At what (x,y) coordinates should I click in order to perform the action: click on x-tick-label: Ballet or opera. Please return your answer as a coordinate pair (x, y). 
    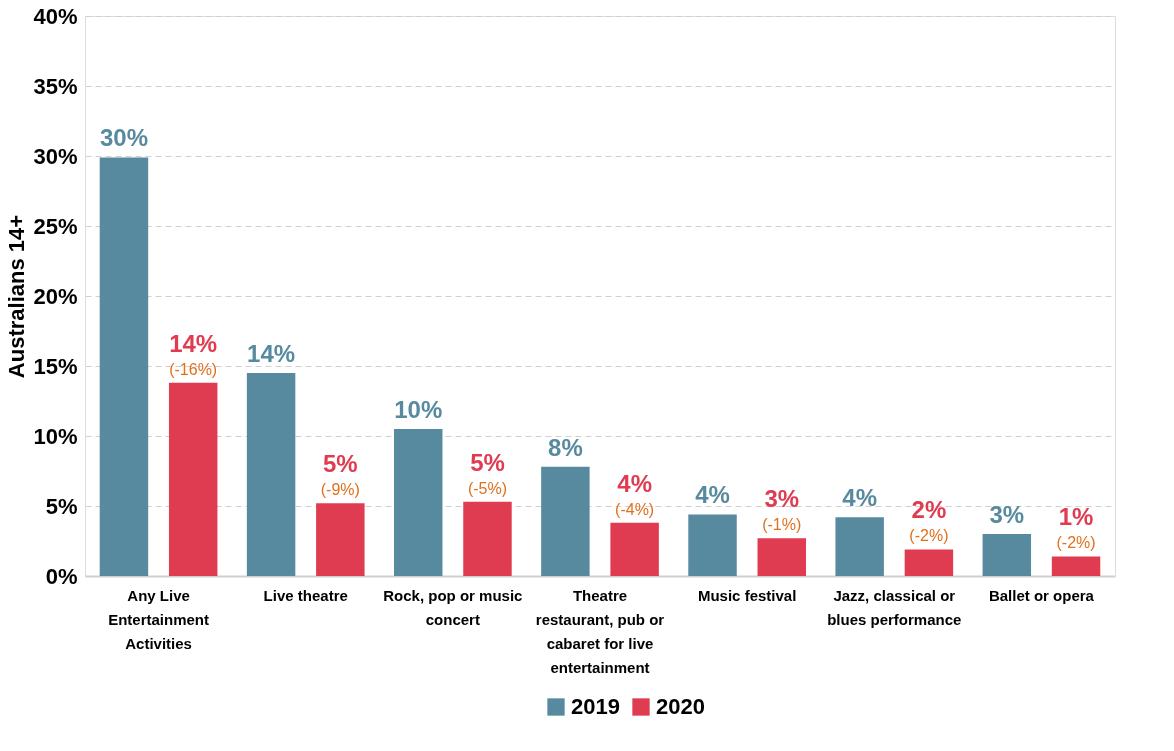
    Looking at the image, I should click on (1041, 595).